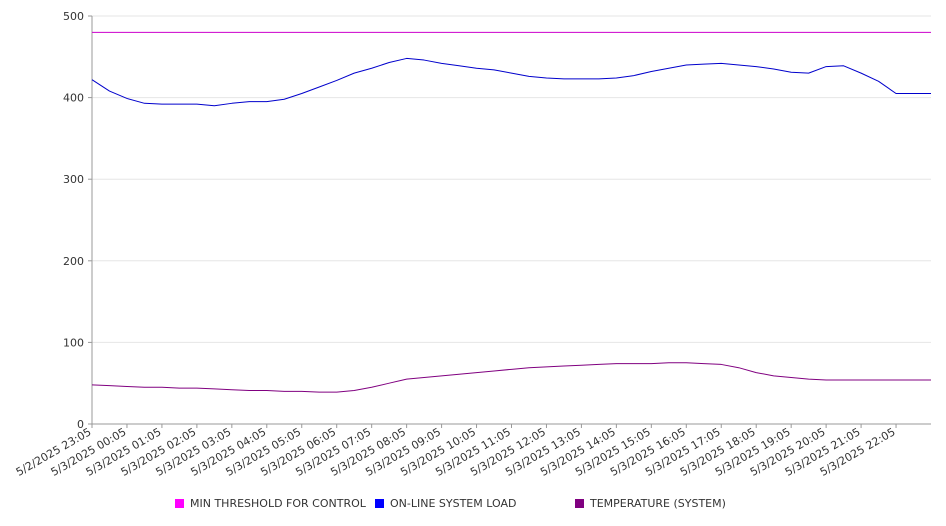 The image size is (946, 526). What do you see at coordinates (73, 342) in the screenshot?
I see `y-tick-label-100: 100` at bounding box center [73, 342].